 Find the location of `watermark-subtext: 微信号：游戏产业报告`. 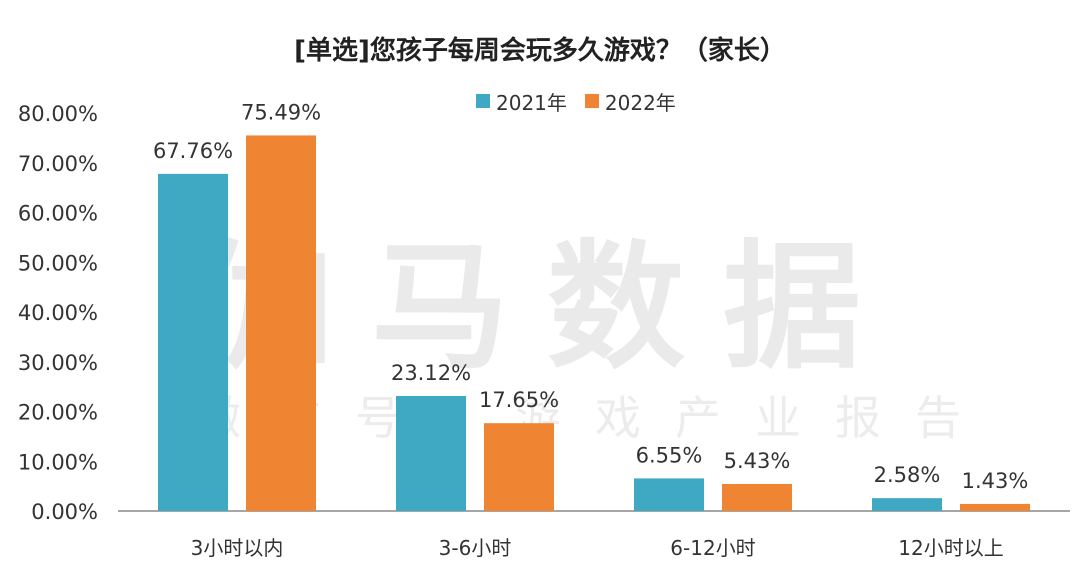

watermark-subtext: 微信号：游戏产业报告 is located at coordinates (595, 418).